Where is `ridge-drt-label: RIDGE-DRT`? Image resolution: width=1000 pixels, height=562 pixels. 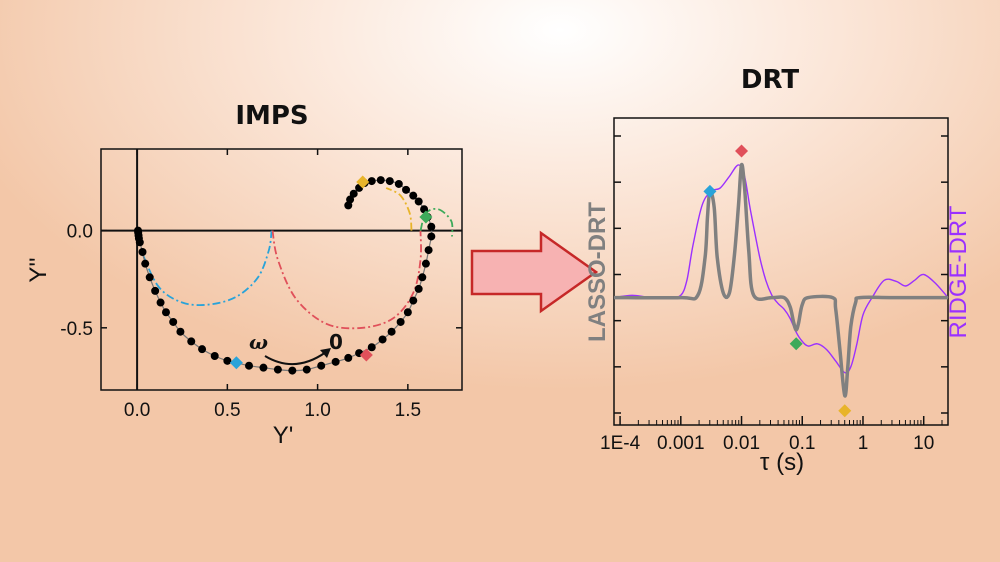 ridge-drt-label: RIDGE-DRT is located at coordinates (958, 271).